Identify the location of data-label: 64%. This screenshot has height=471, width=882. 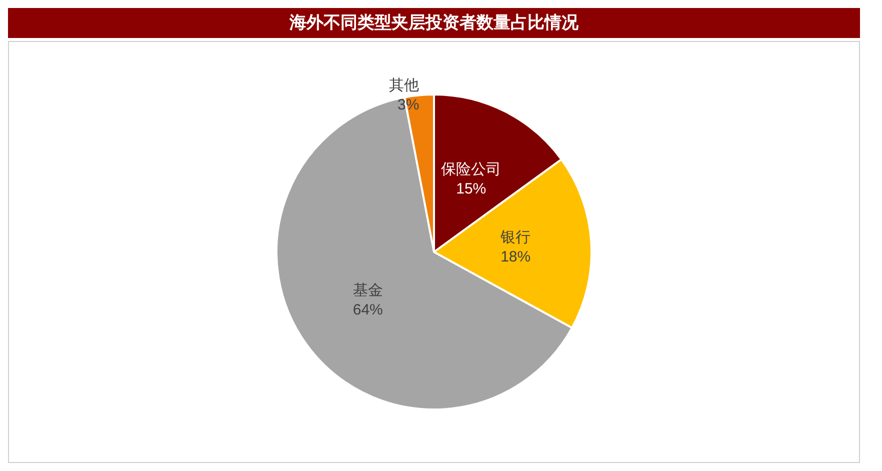
(367, 310).